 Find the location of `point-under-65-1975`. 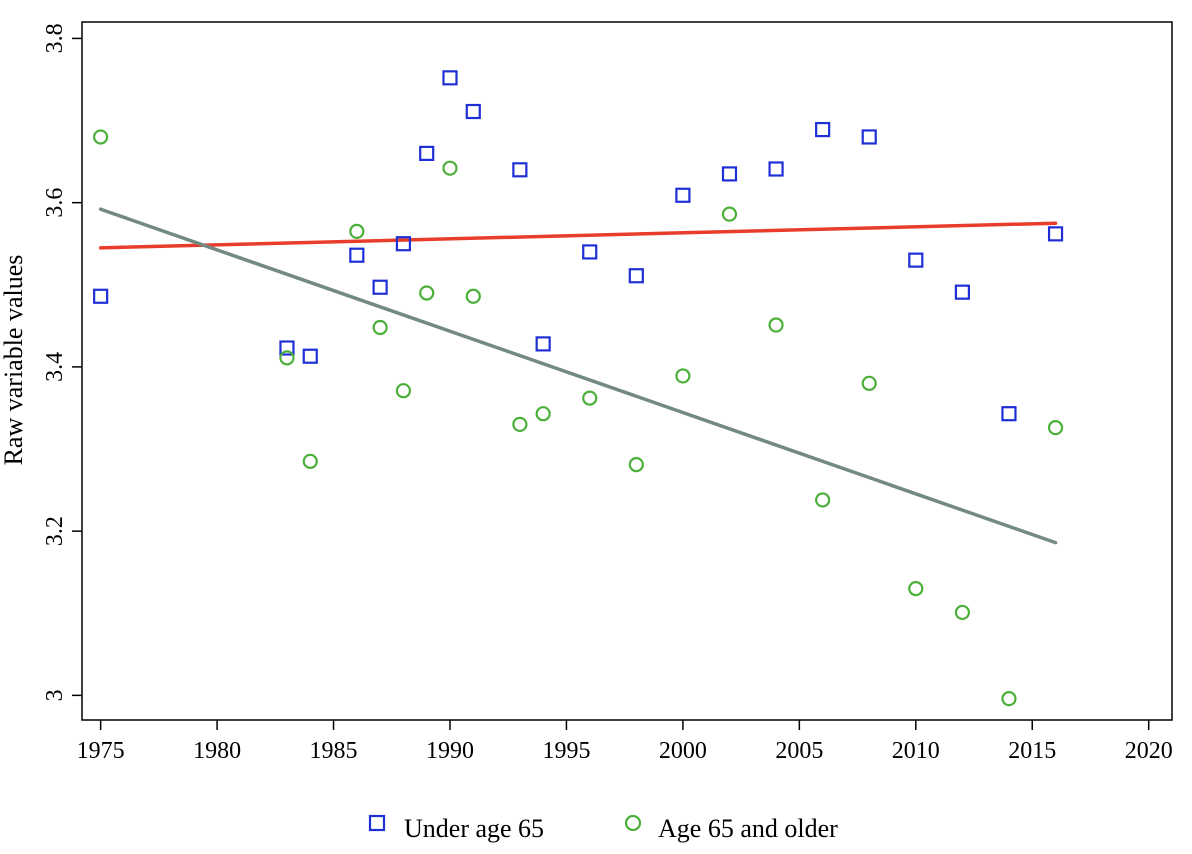

point-under-65-1975 is located at coordinates (101, 296).